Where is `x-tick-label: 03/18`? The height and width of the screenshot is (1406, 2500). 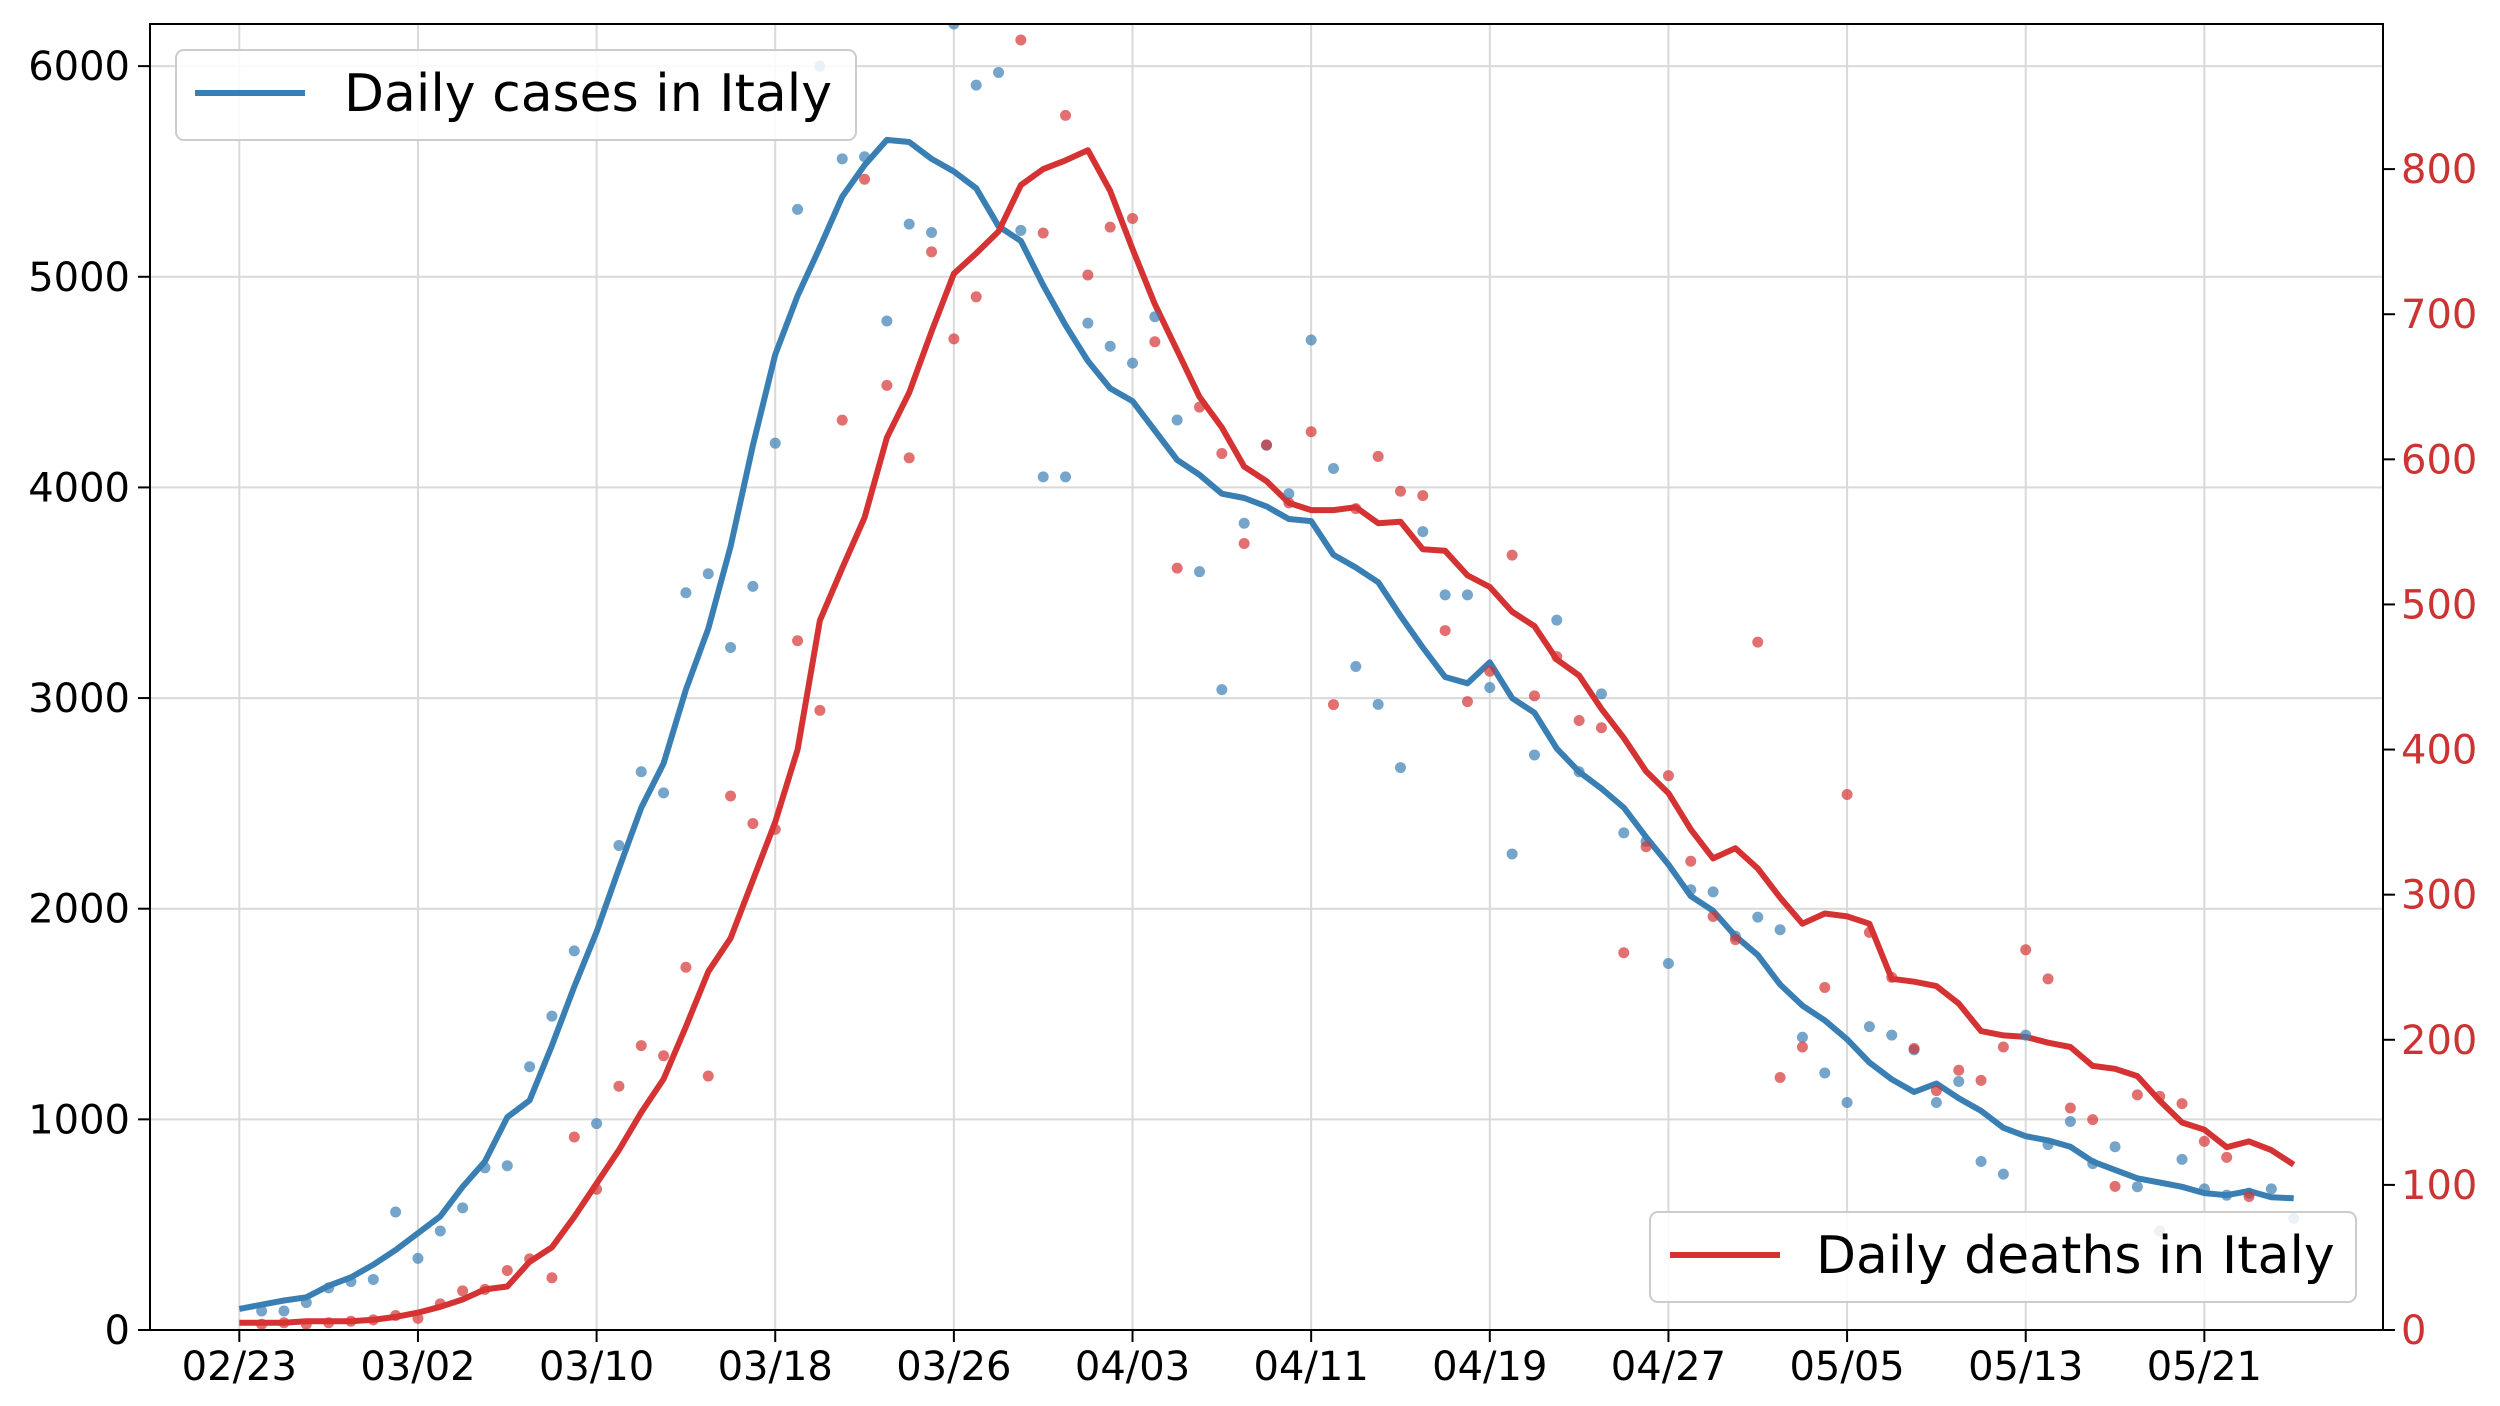
x-tick-label: 03/18 is located at coordinates (775, 1367).